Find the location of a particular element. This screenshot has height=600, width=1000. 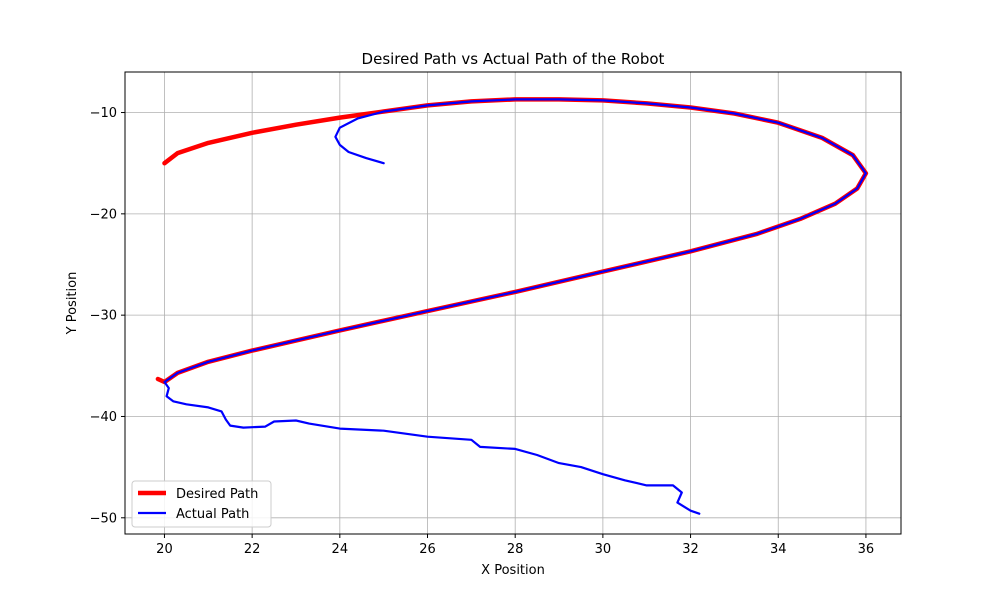

x-tick-label: 30 is located at coordinates (603, 549).